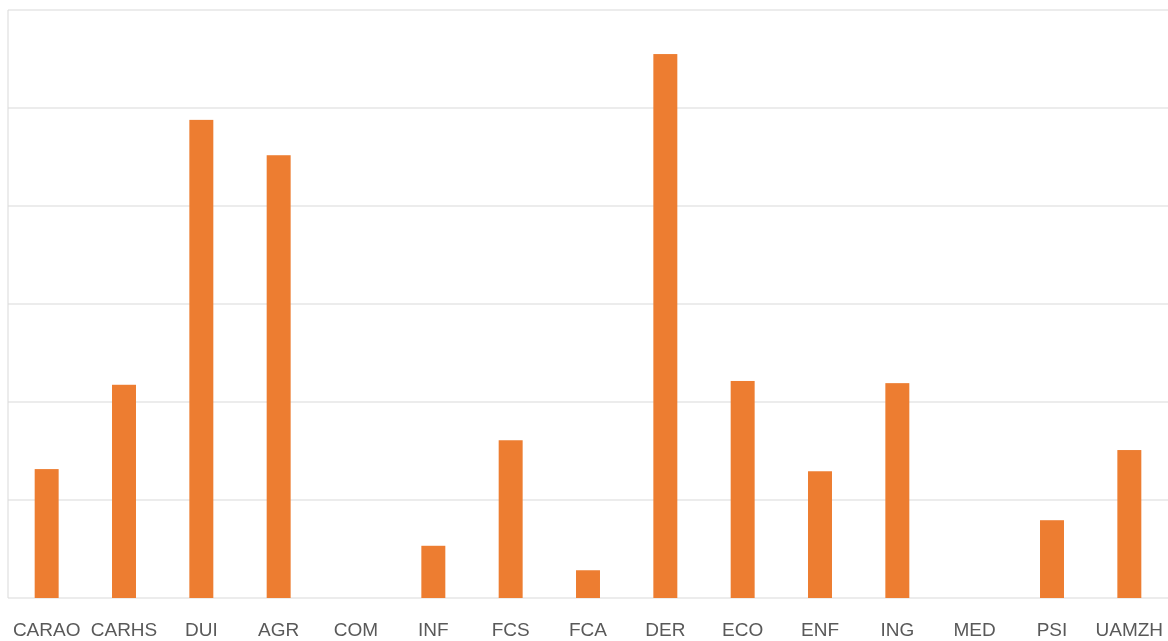  What do you see at coordinates (820, 629) in the screenshot?
I see `x-tick-label: ENF` at bounding box center [820, 629].